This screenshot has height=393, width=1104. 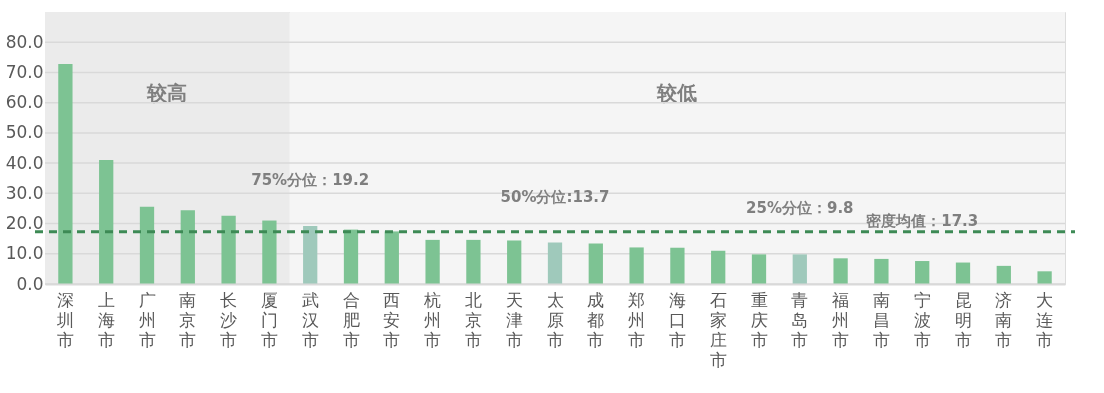 I want to click on x-tick-label: 天津市, so click(x=514, y=319).